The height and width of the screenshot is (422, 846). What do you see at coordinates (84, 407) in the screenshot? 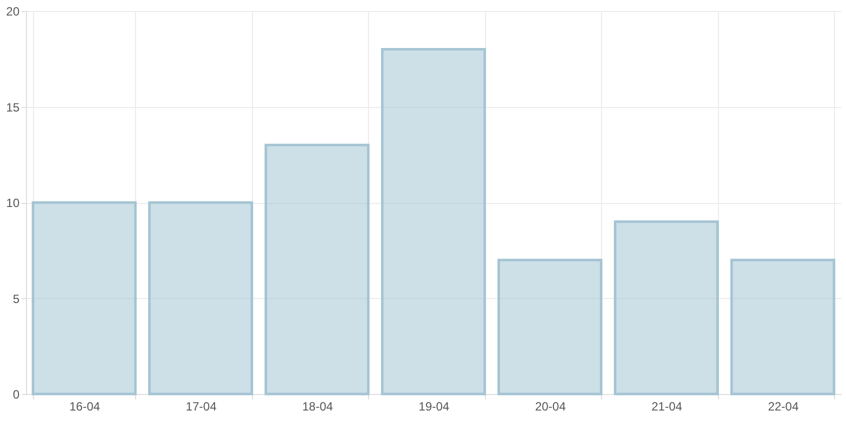
I see `x-tick-label: 16-04` at bounding box center [84, 407].